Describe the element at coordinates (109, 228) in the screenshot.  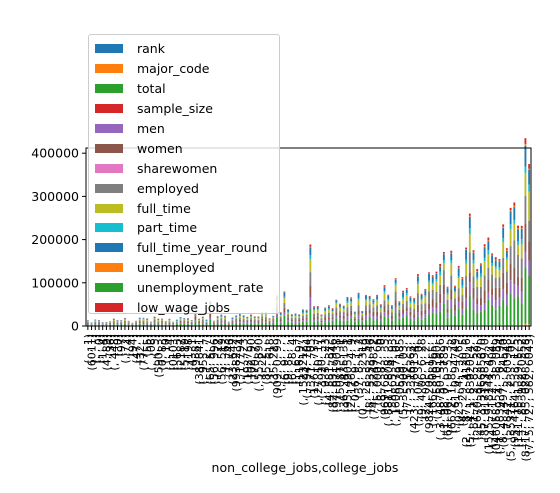
I see `legend-swatch` at that location.